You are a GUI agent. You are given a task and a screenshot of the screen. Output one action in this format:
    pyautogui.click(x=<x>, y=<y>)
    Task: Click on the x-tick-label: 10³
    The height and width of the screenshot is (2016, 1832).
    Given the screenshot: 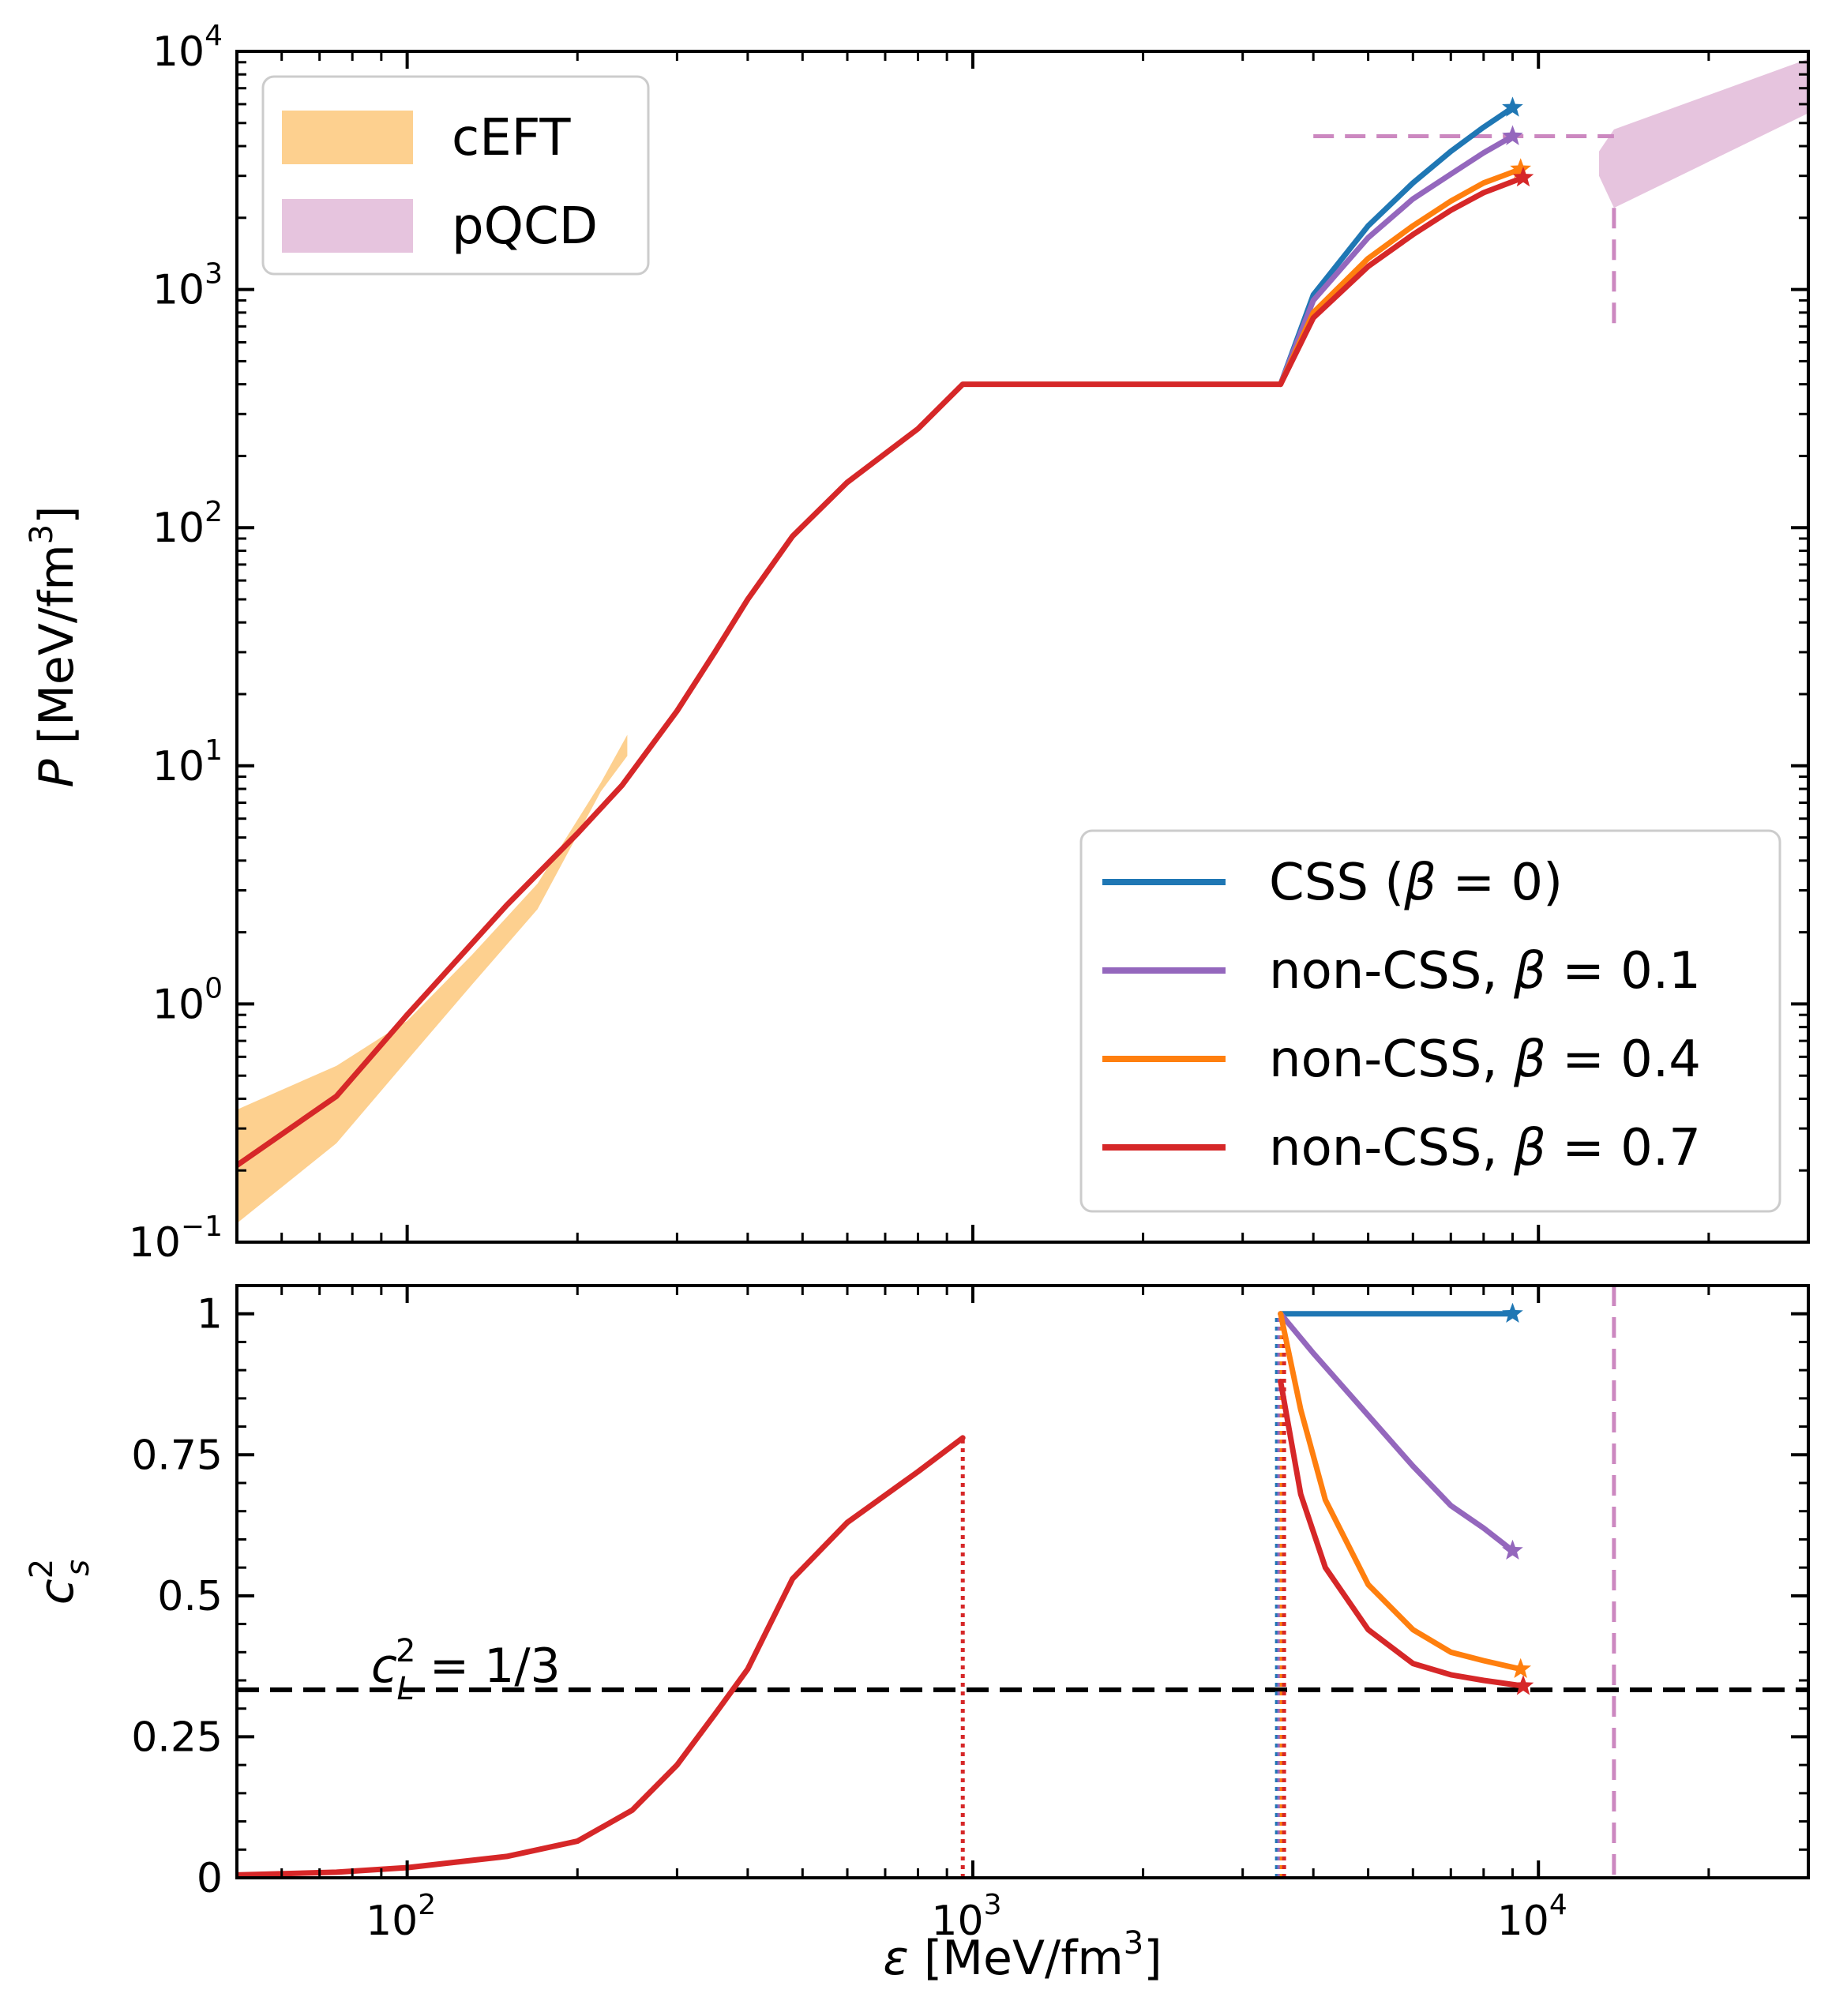 What is the action you would take?
    pyautogui.click(x=966, y=1917)
    